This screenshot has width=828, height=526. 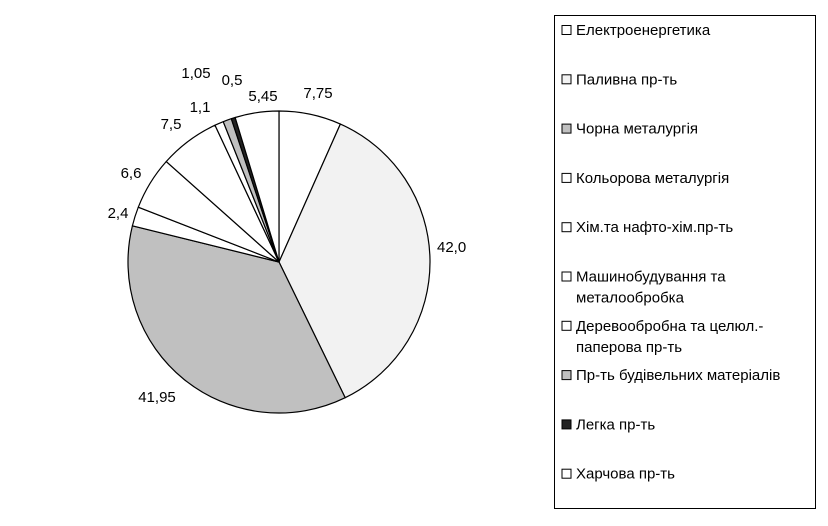 I want to click on legend-label-1: Електроенергетика, so click(x=643, y=30).